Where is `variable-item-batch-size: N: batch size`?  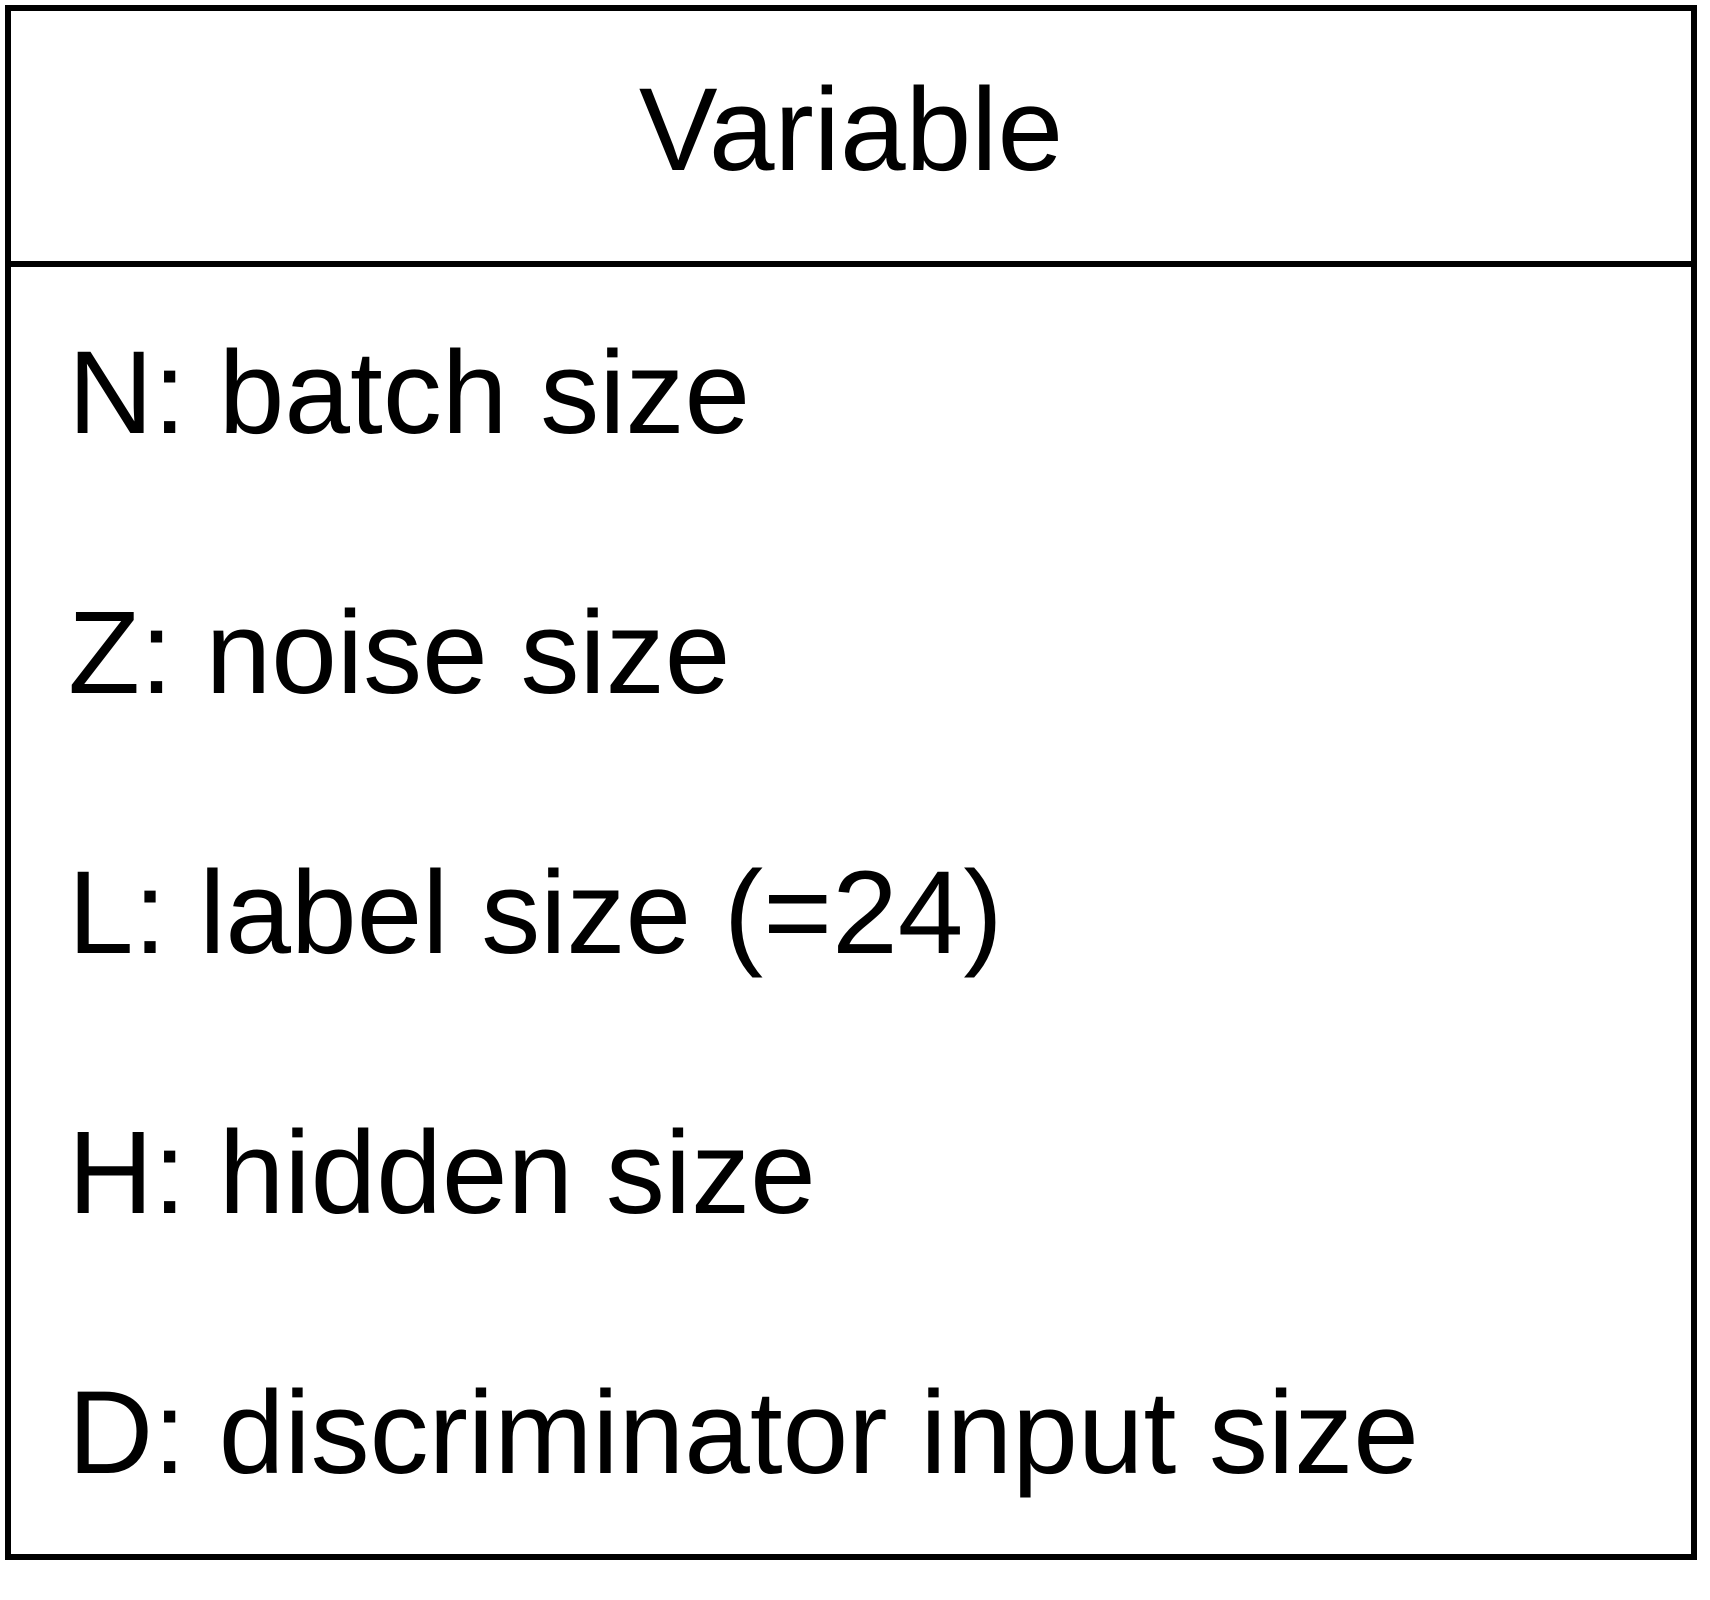 variable-item-batch-size: N: batch size is located at coordinates (409, 393).